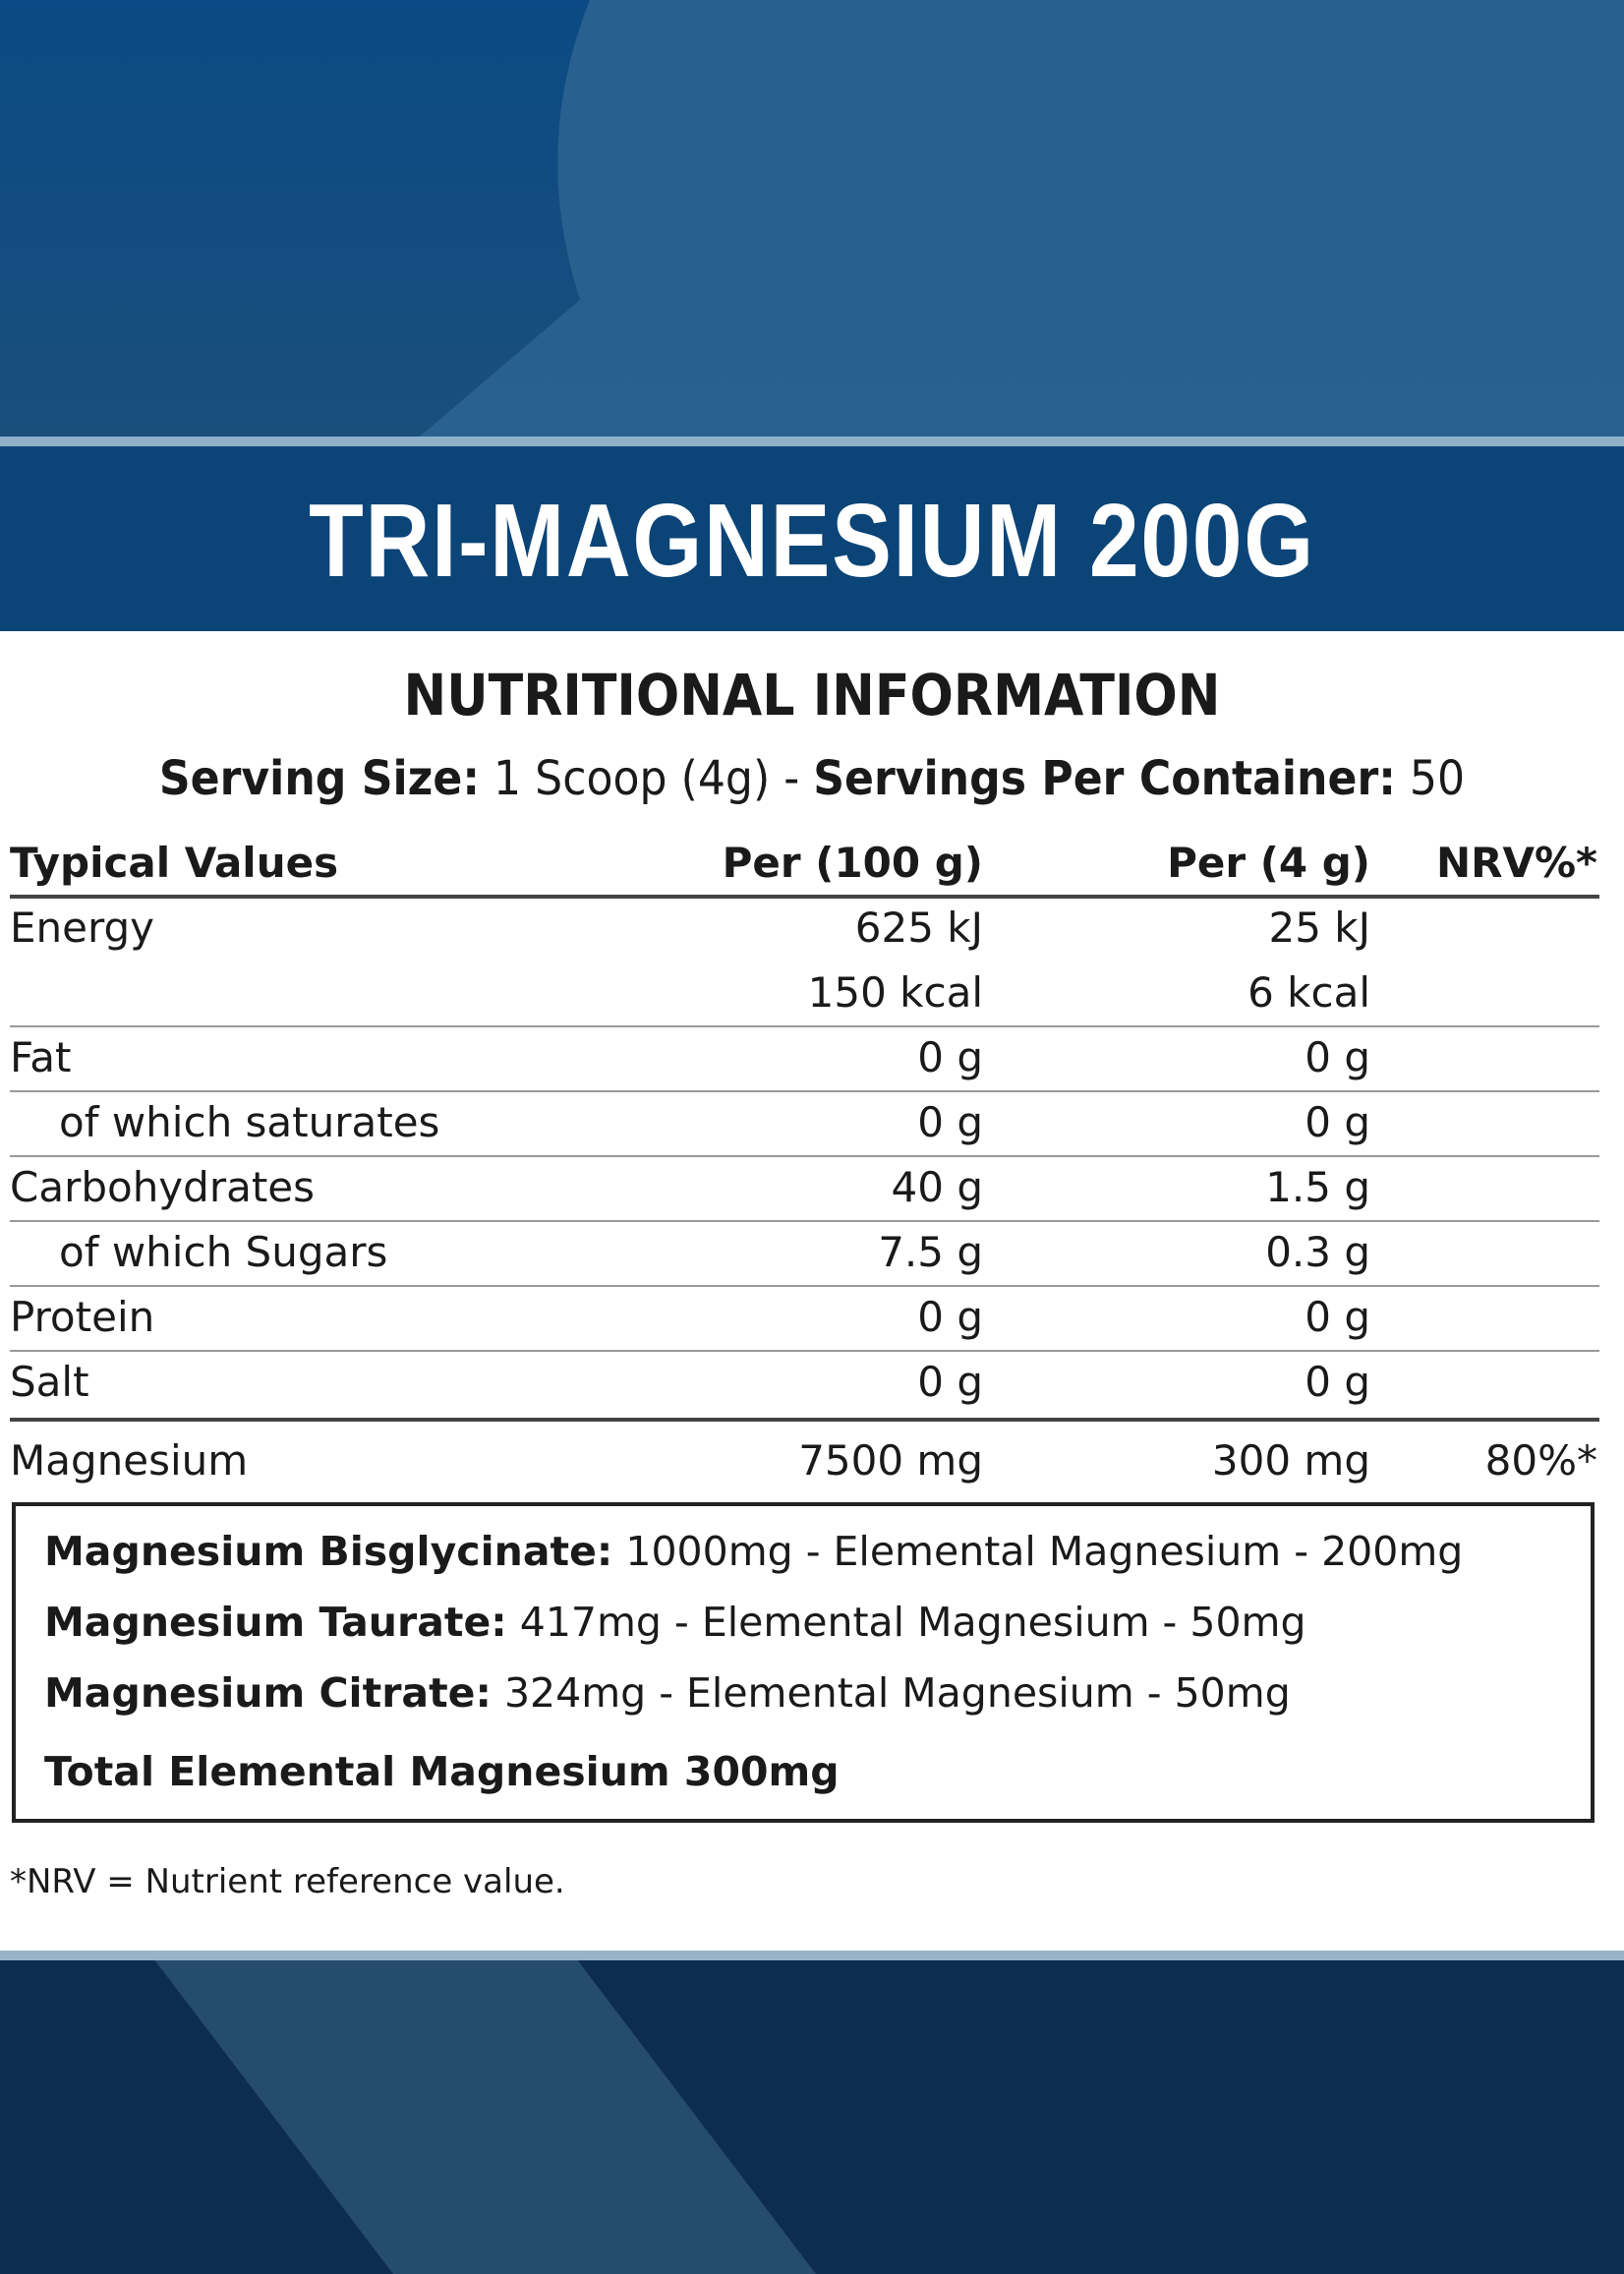  What do you see at coordinates (930, 1252) in the screenshot?
I see `value-cell: 7.5 g` at bounding box center [930, 1252].